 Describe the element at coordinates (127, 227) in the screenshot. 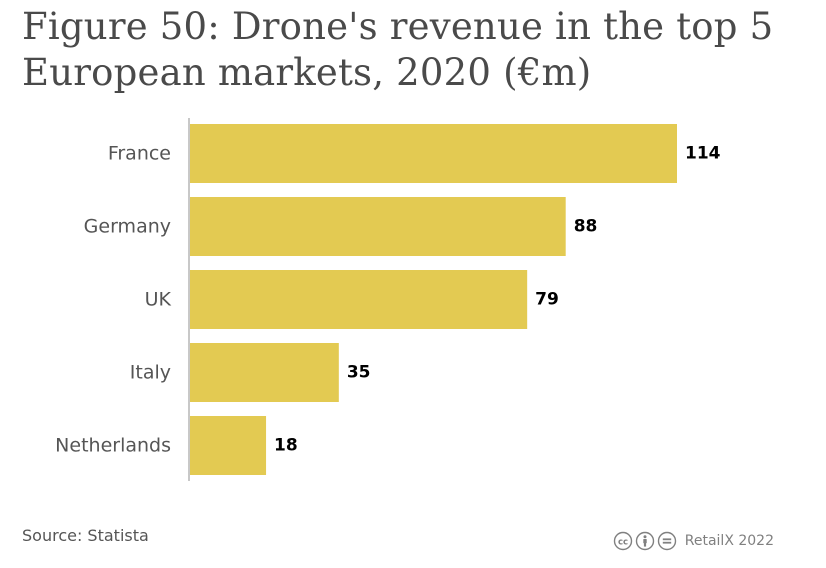

I see `category-label-germany: Germany` at that location.